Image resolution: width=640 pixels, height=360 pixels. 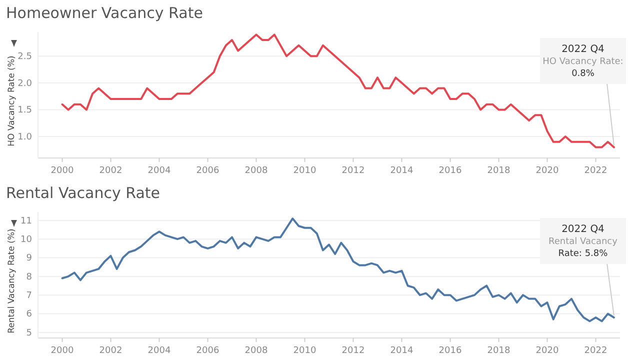 What do you see at coordinates (29, 315) in the screenshot?
I see `y-tick-label: 6` at bounding box center [29, 315].